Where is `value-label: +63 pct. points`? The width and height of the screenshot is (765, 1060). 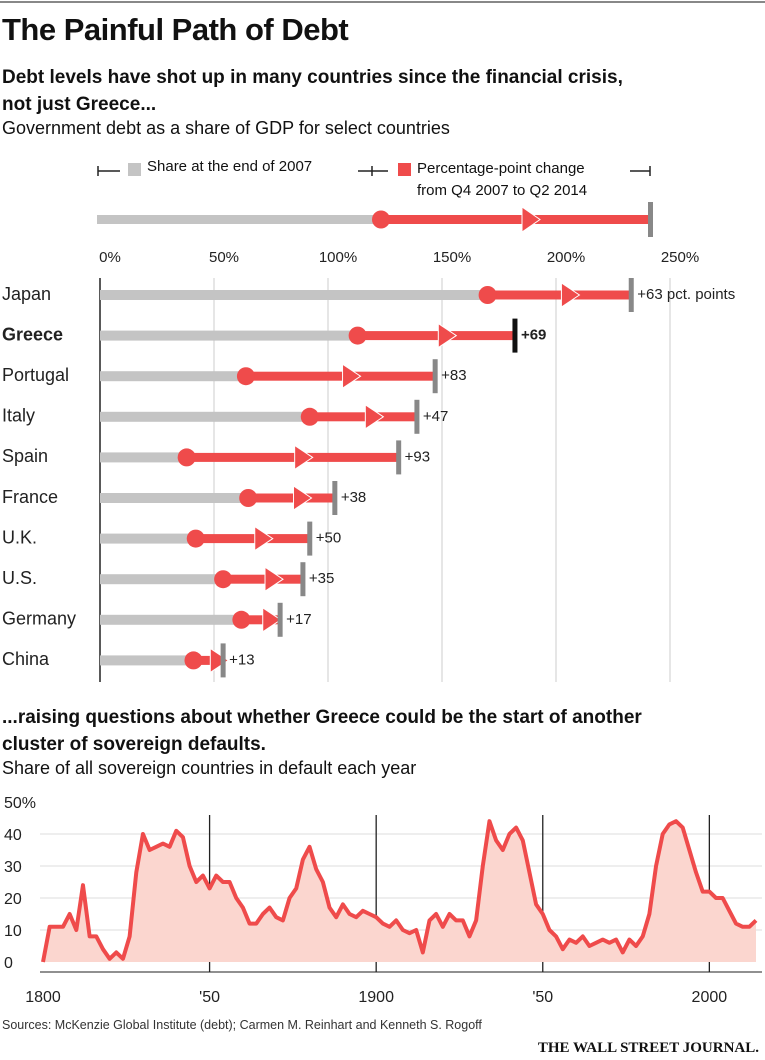
value-label: +63 pct. points is located at coordinates (686, 294).